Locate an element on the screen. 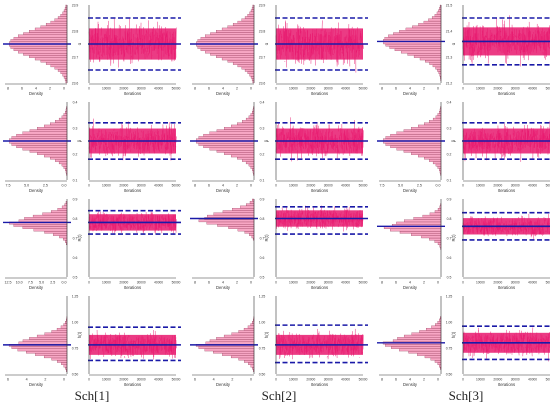 The height and width of the screenshot is (407, 550). density-tick-label: 8 is located at coordinates (382, 380).